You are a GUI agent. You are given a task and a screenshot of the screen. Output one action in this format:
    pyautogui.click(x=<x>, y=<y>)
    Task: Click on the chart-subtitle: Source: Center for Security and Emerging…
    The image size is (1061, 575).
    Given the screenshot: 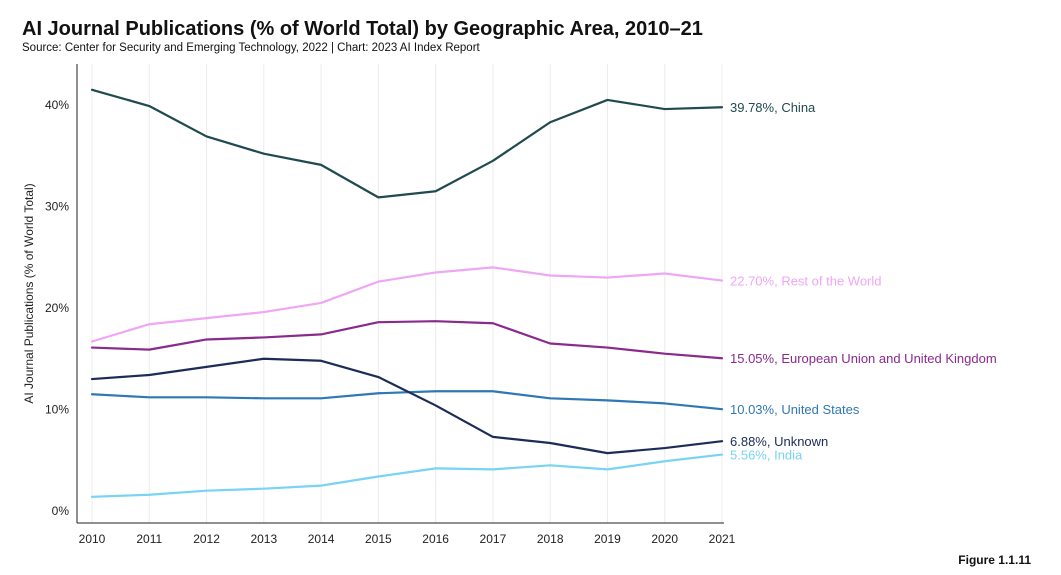 What is the action you would take?
    pyautogui.click(x=251, y=48)
    